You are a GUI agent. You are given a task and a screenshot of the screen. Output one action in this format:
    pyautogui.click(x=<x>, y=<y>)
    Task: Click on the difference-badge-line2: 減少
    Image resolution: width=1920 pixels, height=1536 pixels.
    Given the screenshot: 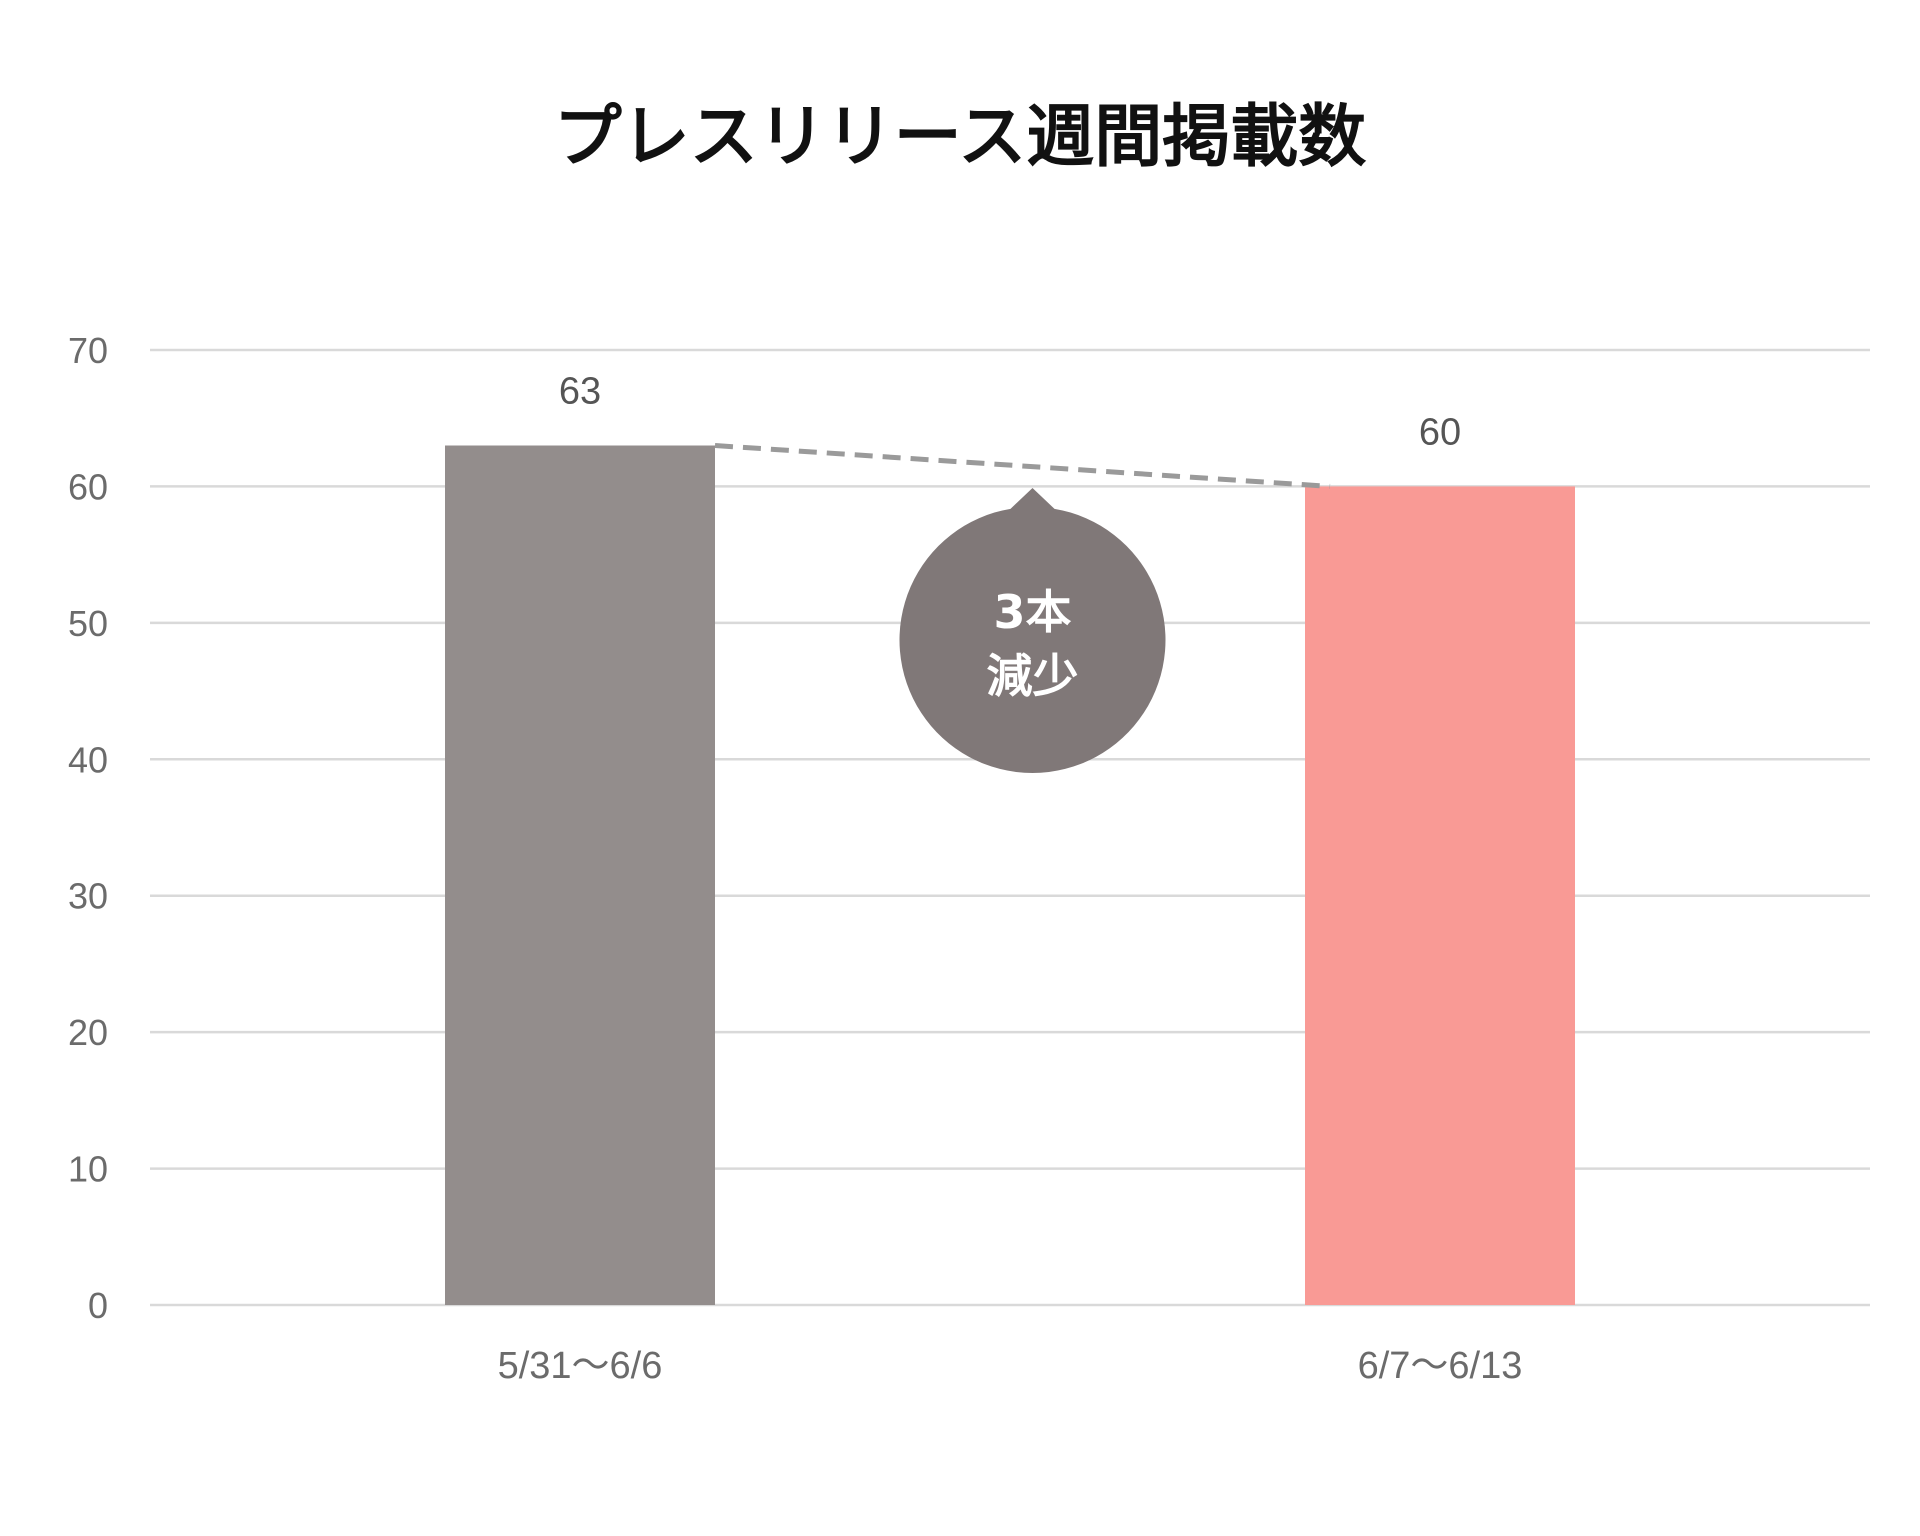 What is the action you would take?
    pyautogui.click(x=1033, y=676)
    